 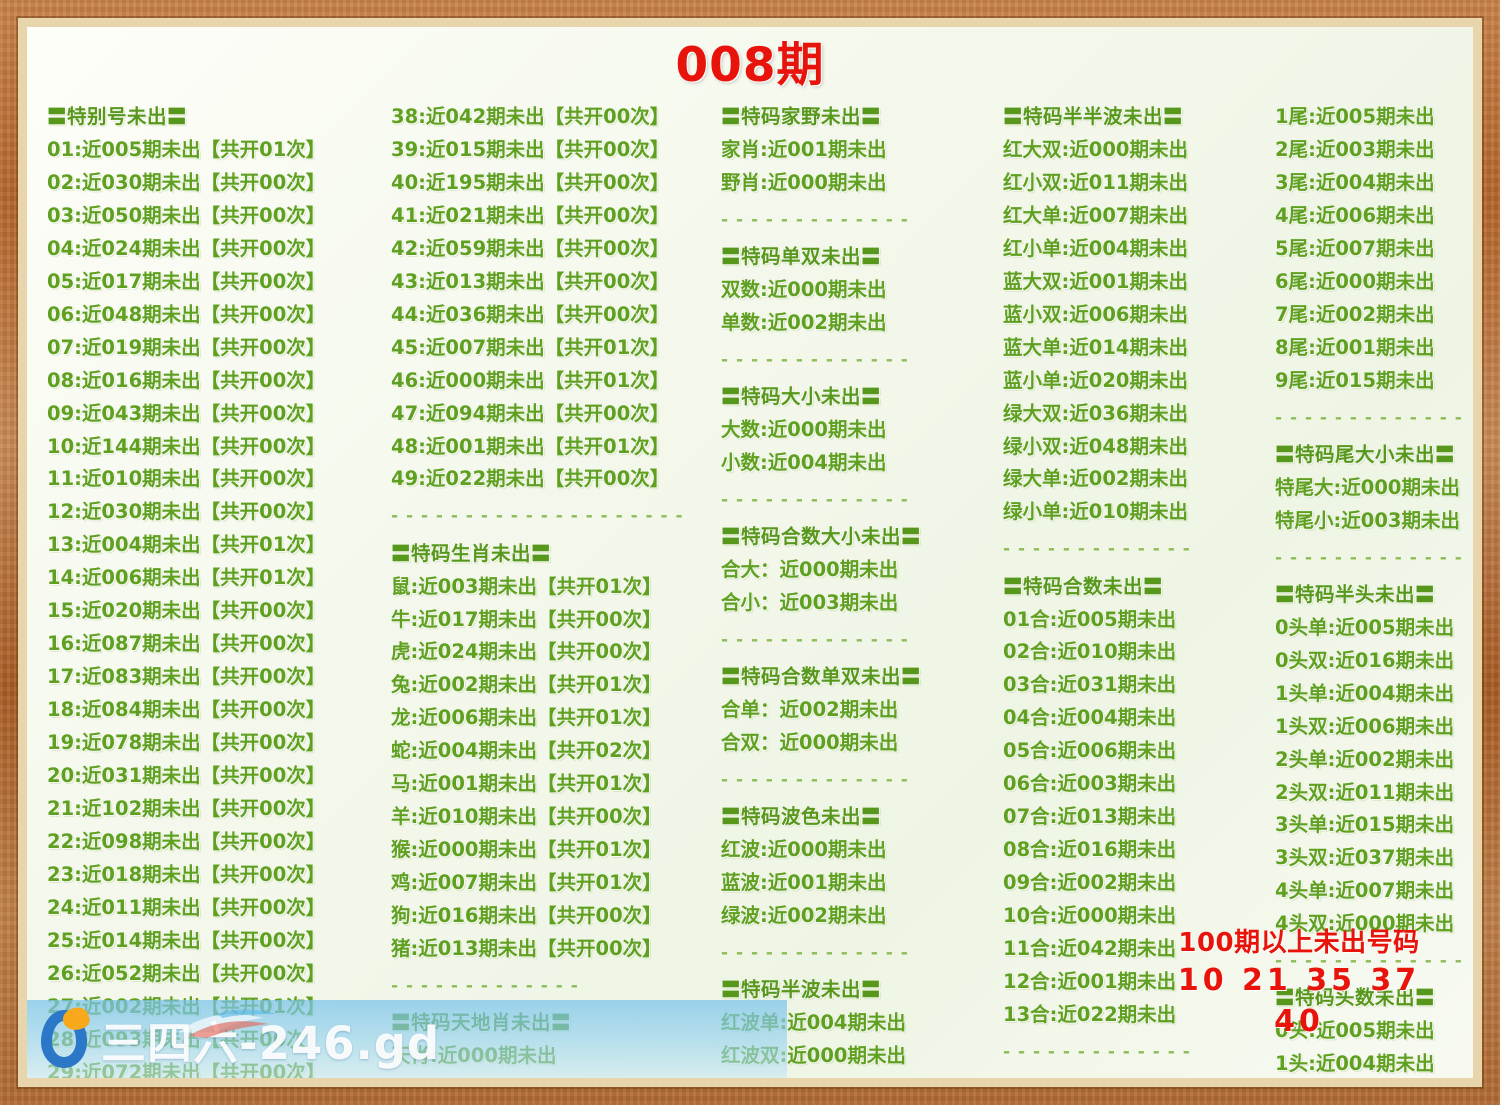 I want to click on stat-line: 07合:近013期未出, so click(x=1090, y=817).